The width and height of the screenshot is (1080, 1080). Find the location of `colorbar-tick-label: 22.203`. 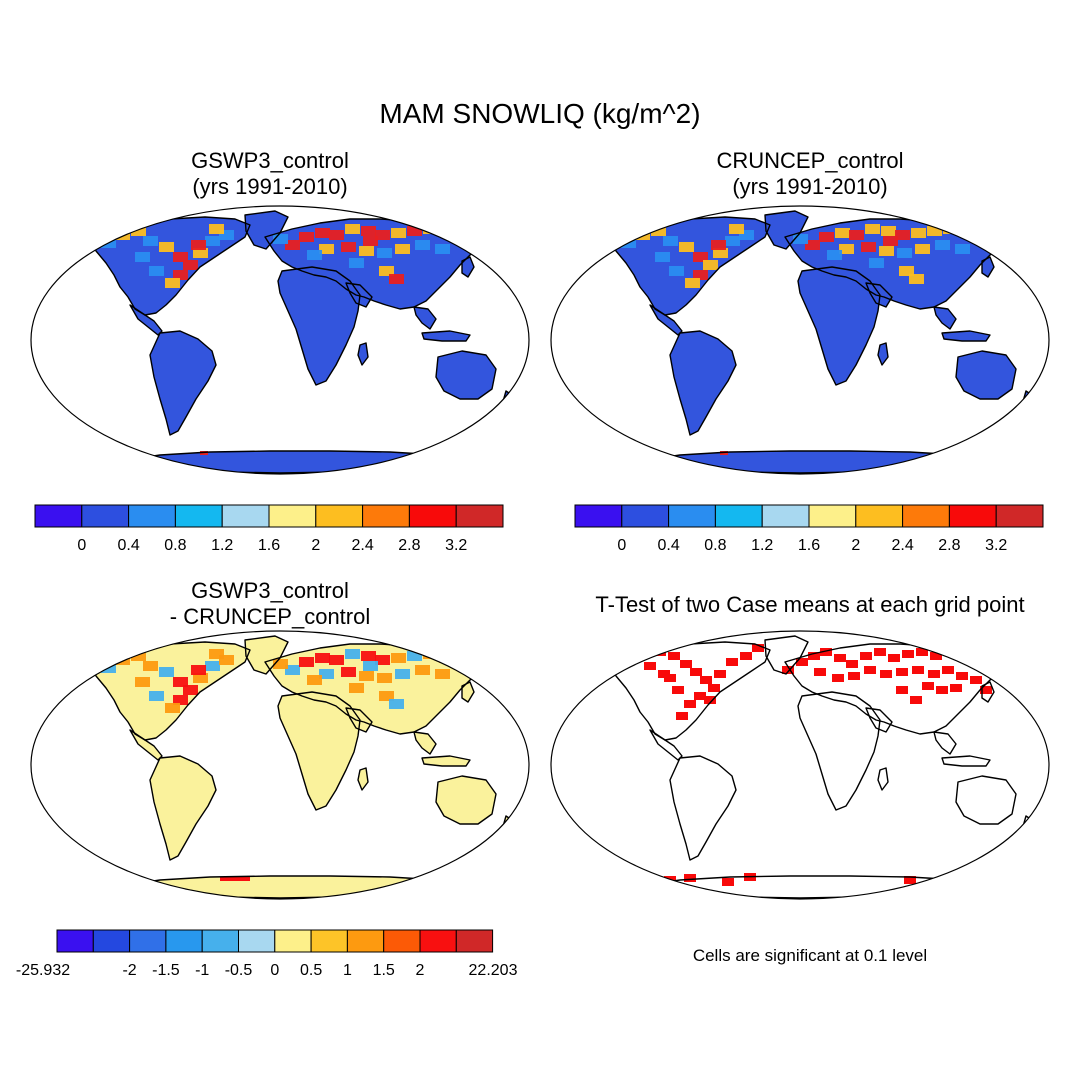

colorbar-tick-label: 22.203 is located at coordinates (493, 970).